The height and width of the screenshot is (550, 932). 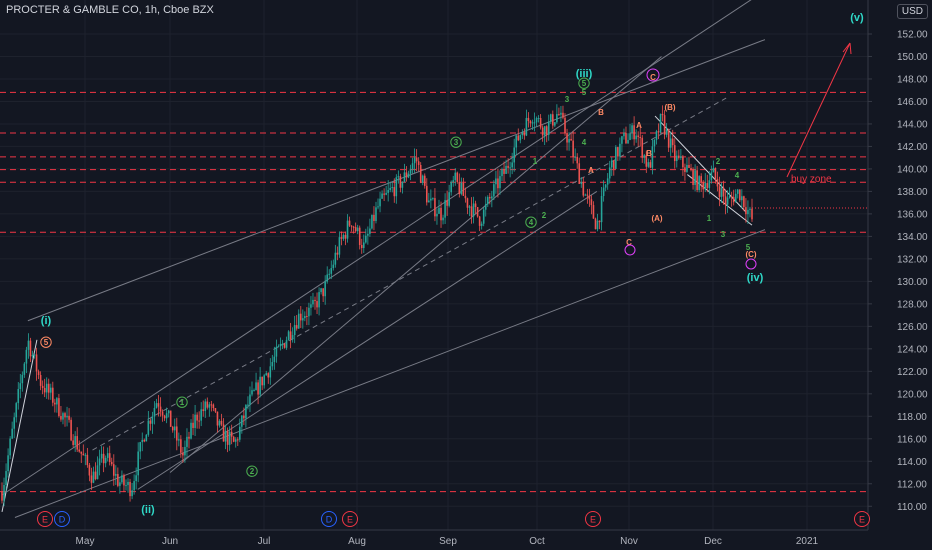 What do you see at coordinates (531, 222) in the screenshot?
I see `wave-label-4-circle` at bounding box center [531, 222].